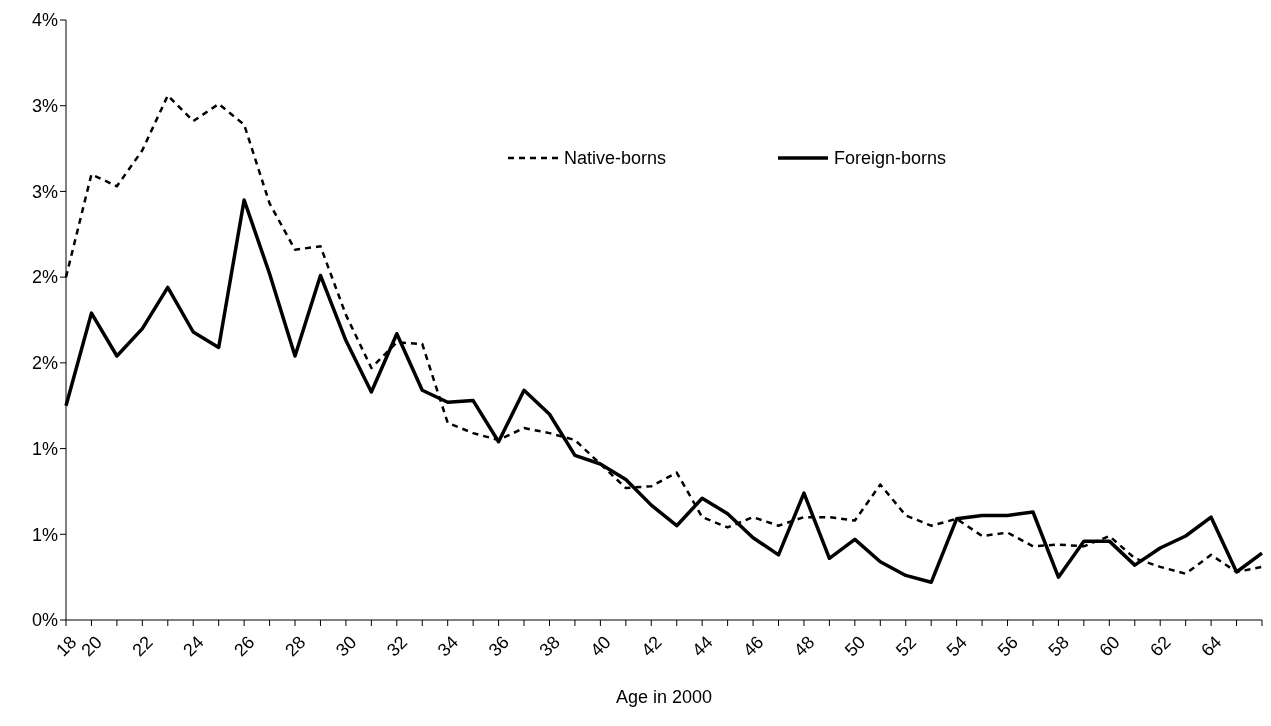 The height and width of the screenshot is (726, 1271). I want to click on x-tick-label: 22, so click(142, 646).